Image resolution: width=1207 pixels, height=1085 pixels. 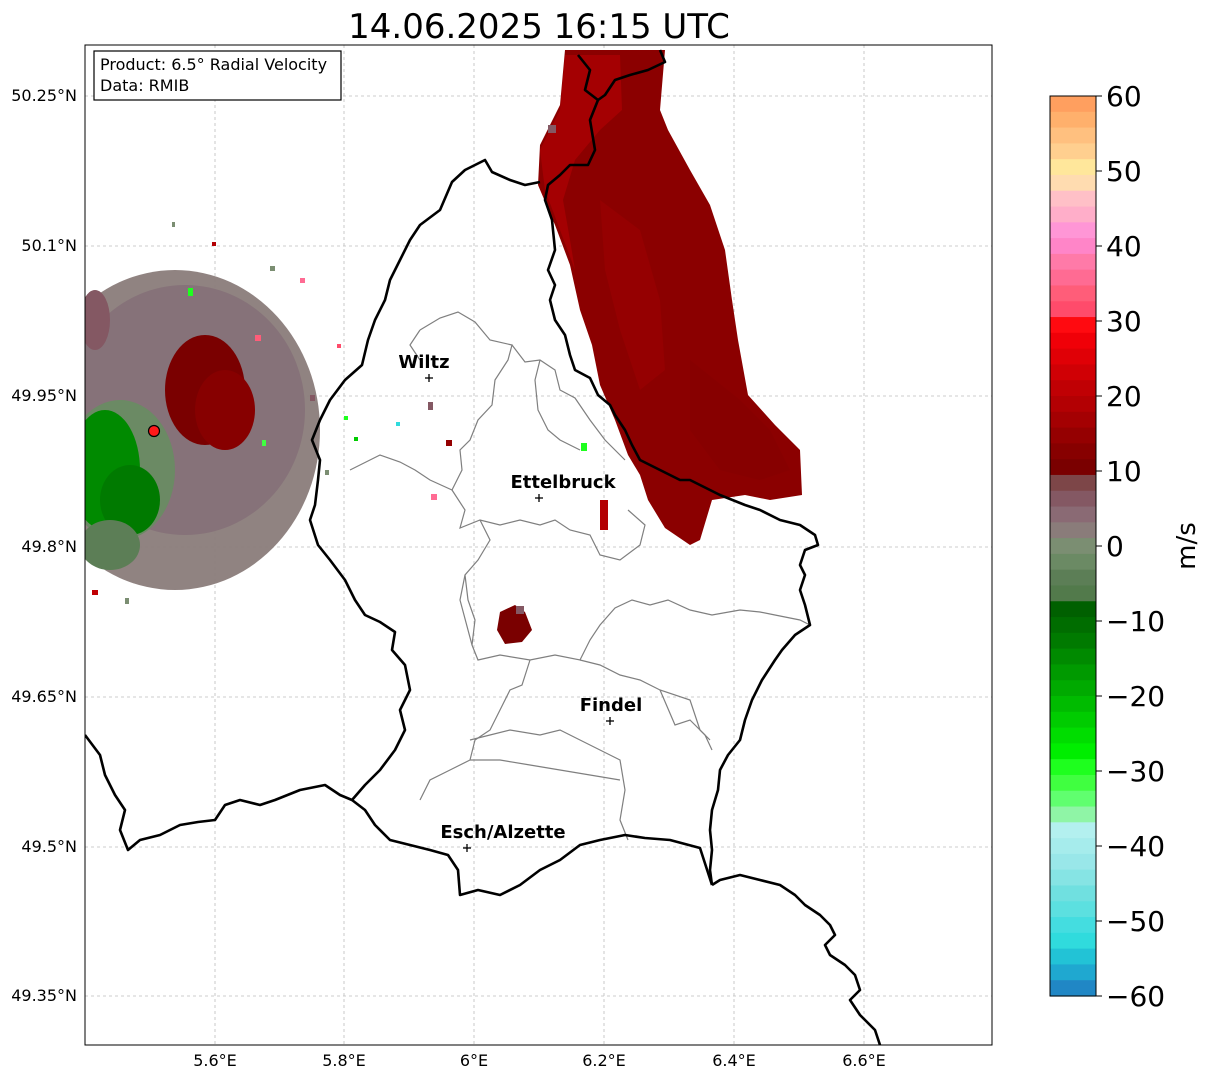 What do you see at coordinates (217, 75) in the screenshot?
I see `info-box: Product: 6.5° Radial Velocity Data: RMIB` at bounding box center [217, 75].